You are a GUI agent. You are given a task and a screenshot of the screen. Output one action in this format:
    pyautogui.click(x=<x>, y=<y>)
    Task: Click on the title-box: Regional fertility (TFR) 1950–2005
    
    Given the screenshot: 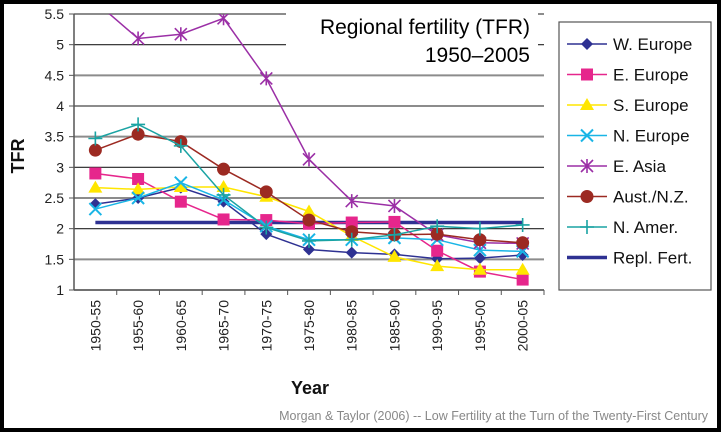 What is the action you would take?
    pyautogui.click(x=412, y=41)
    